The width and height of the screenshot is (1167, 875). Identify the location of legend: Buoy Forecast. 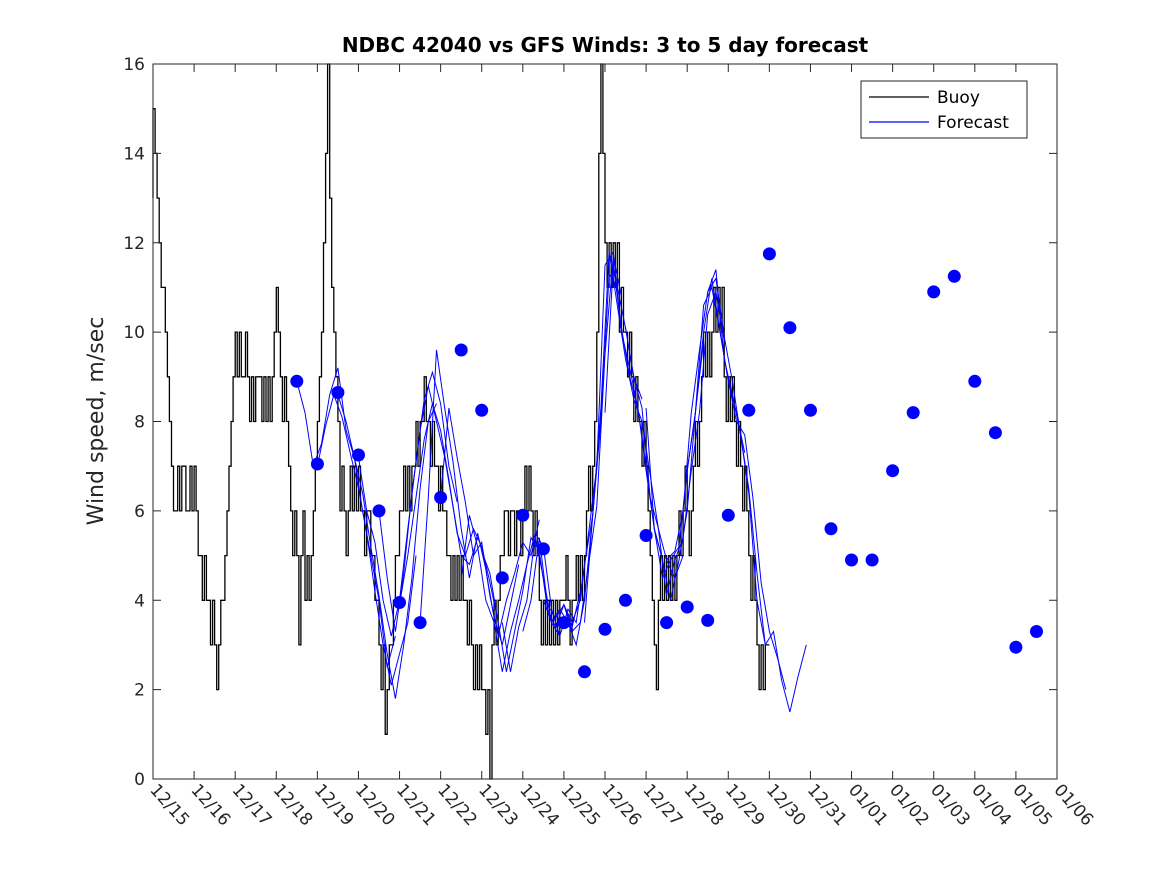
(944, 109).